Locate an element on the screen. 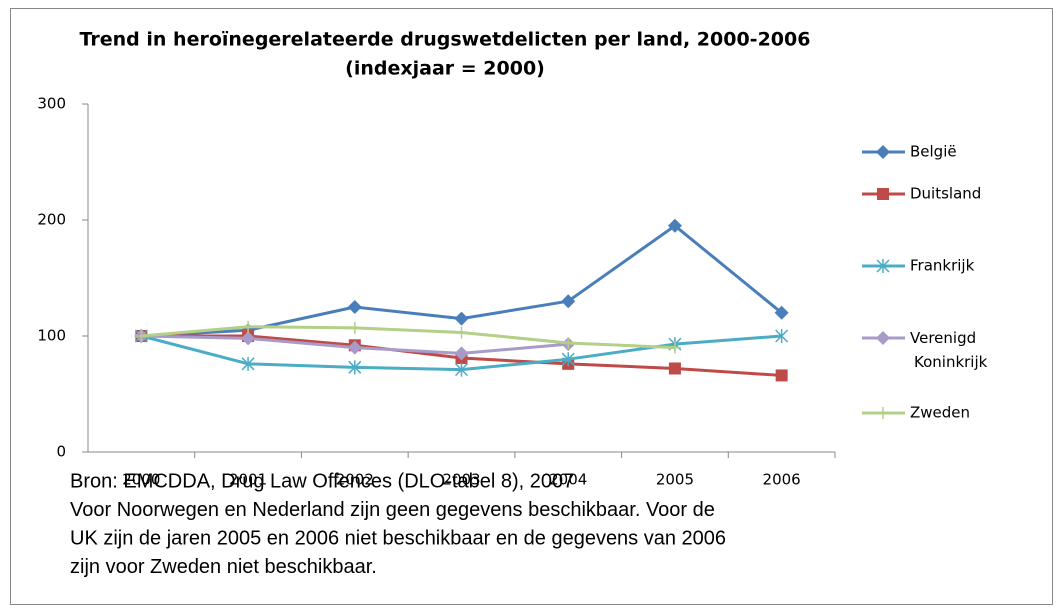  note: zijn voor Zweden niet beschikbaar. is located at coordinates (223, 567).